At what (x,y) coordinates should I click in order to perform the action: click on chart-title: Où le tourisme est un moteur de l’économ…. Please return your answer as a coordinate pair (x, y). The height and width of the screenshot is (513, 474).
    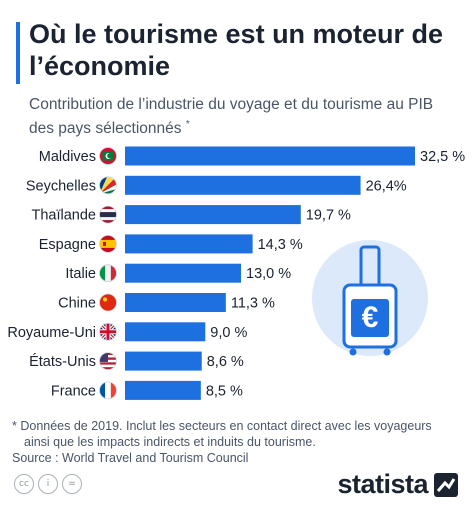
    Looking at the image, I should click on (236, 50).